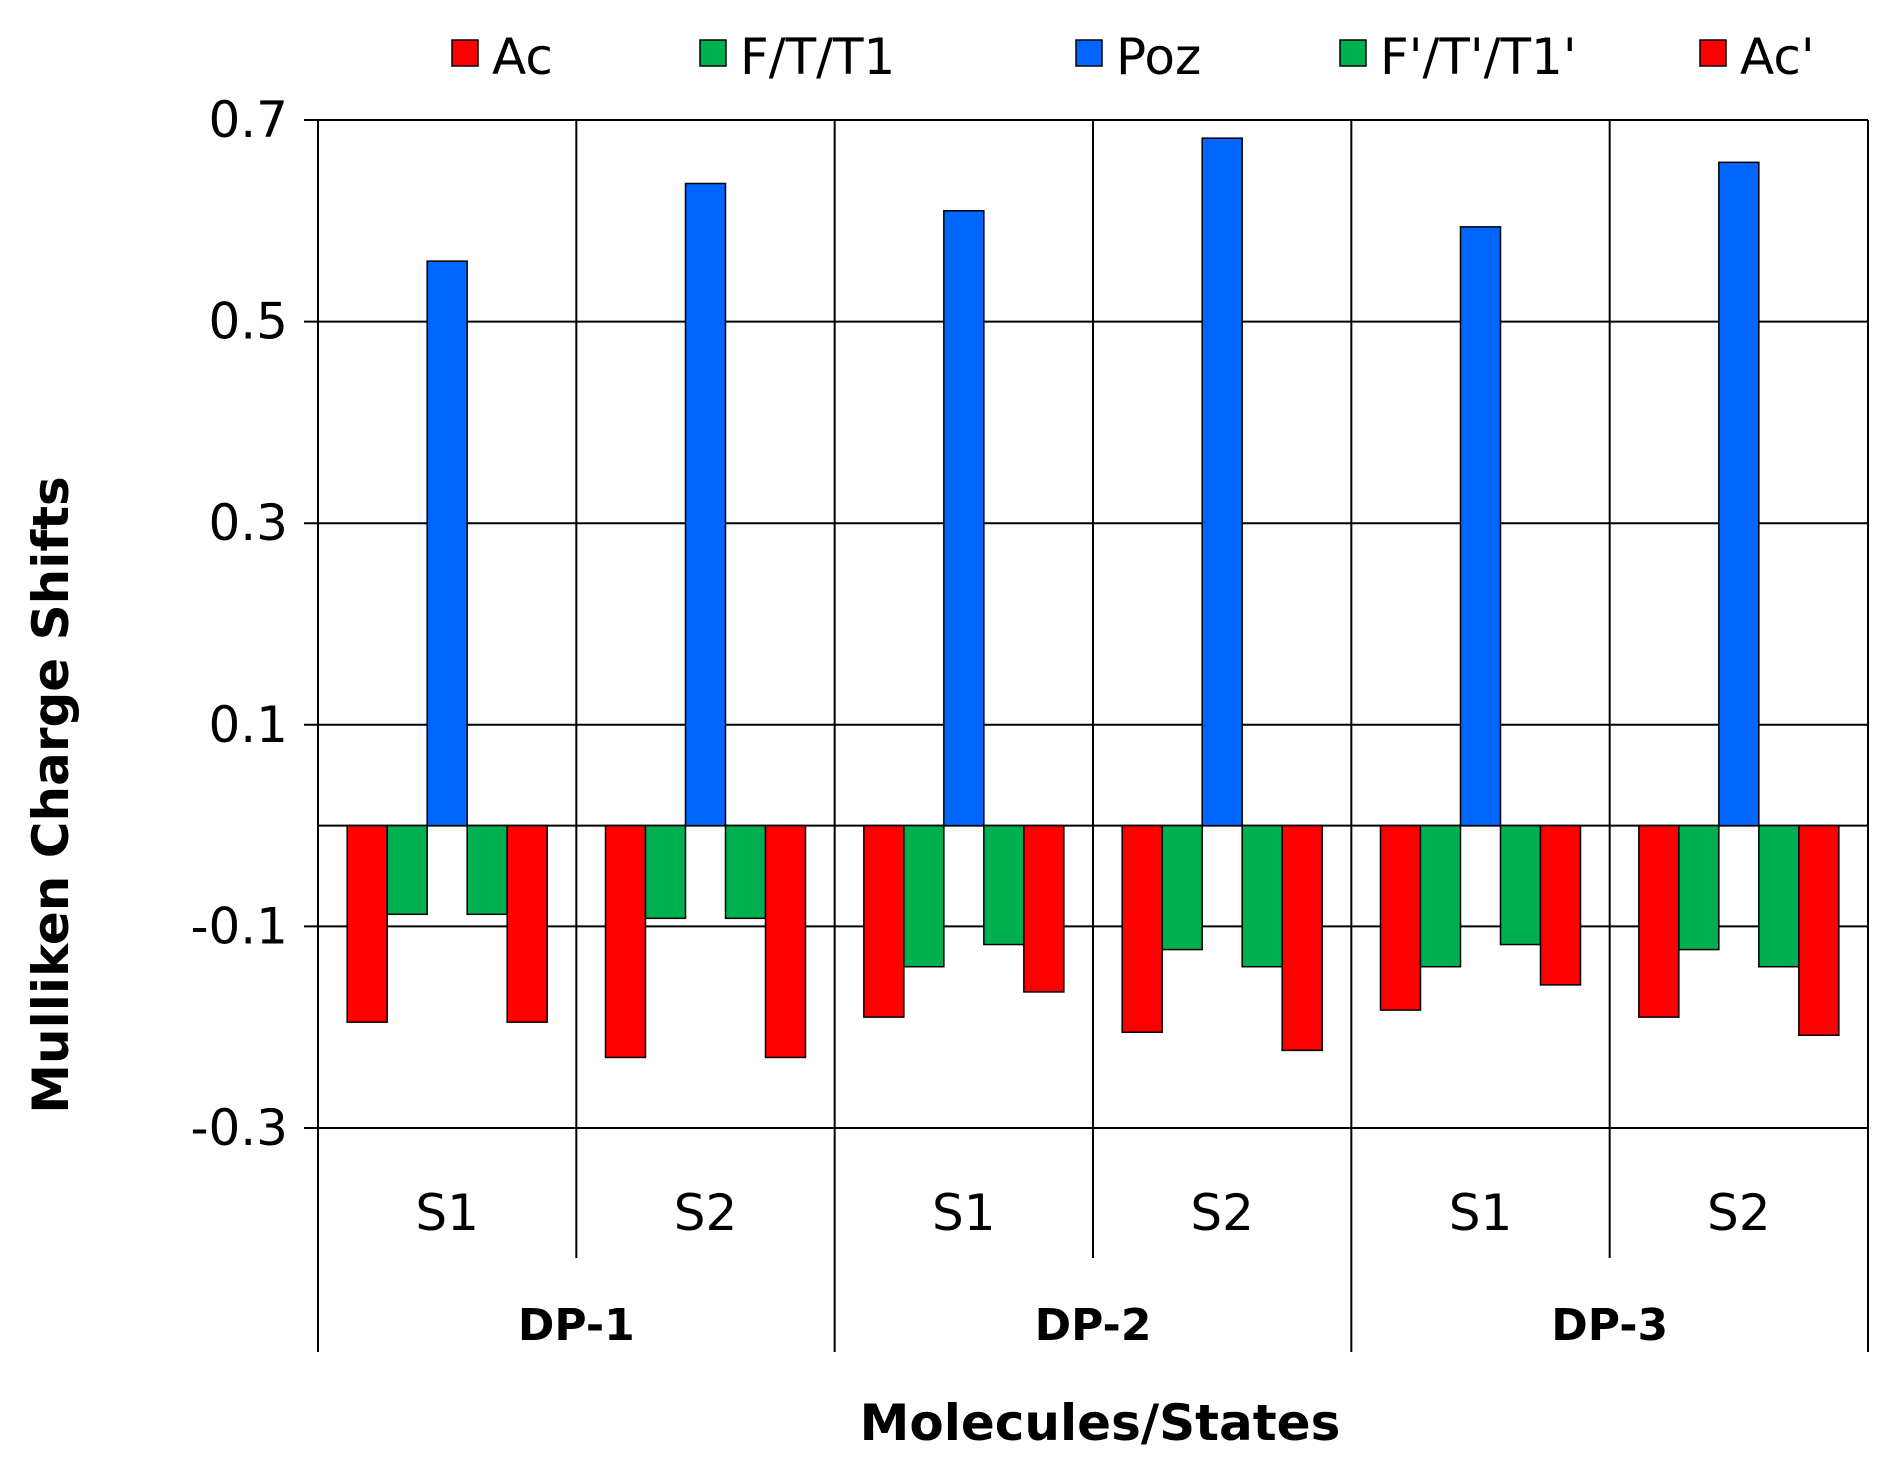 The image size is (1901, 1463). What do you see at coordinates (239, 624) in the screenshot?
I see `y-axis: -0.3 -0.1 0.1 0.3 0.5 0.7` at bounding box center [239, 624].